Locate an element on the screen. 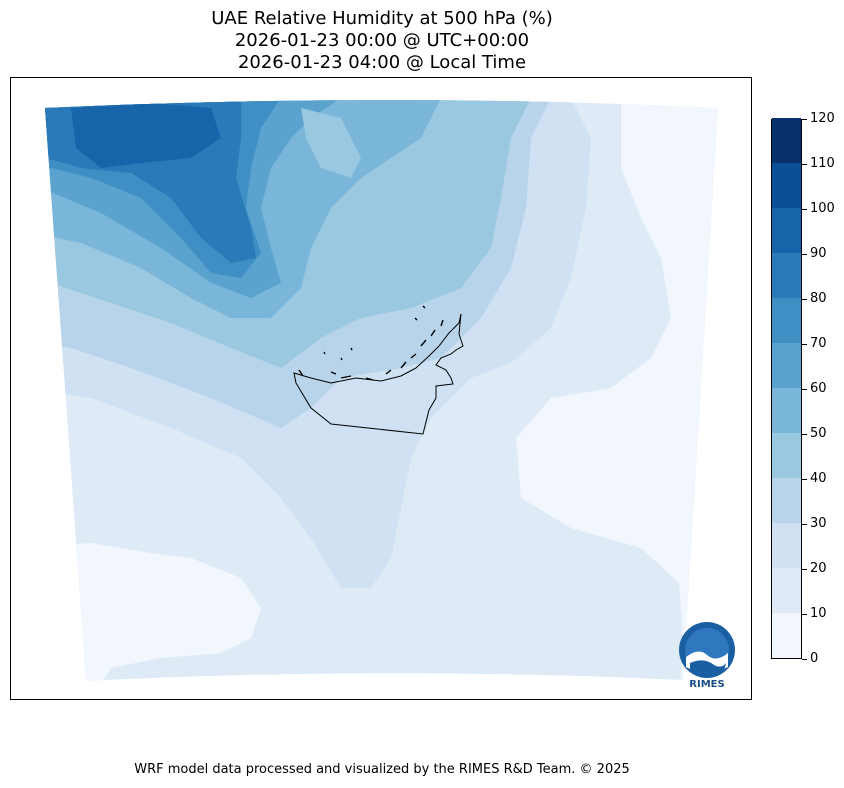 Image resolution: width=844 pixels, height=788 pixels. colorbar-tick-label: 30 is located at coordinates (818, 523).